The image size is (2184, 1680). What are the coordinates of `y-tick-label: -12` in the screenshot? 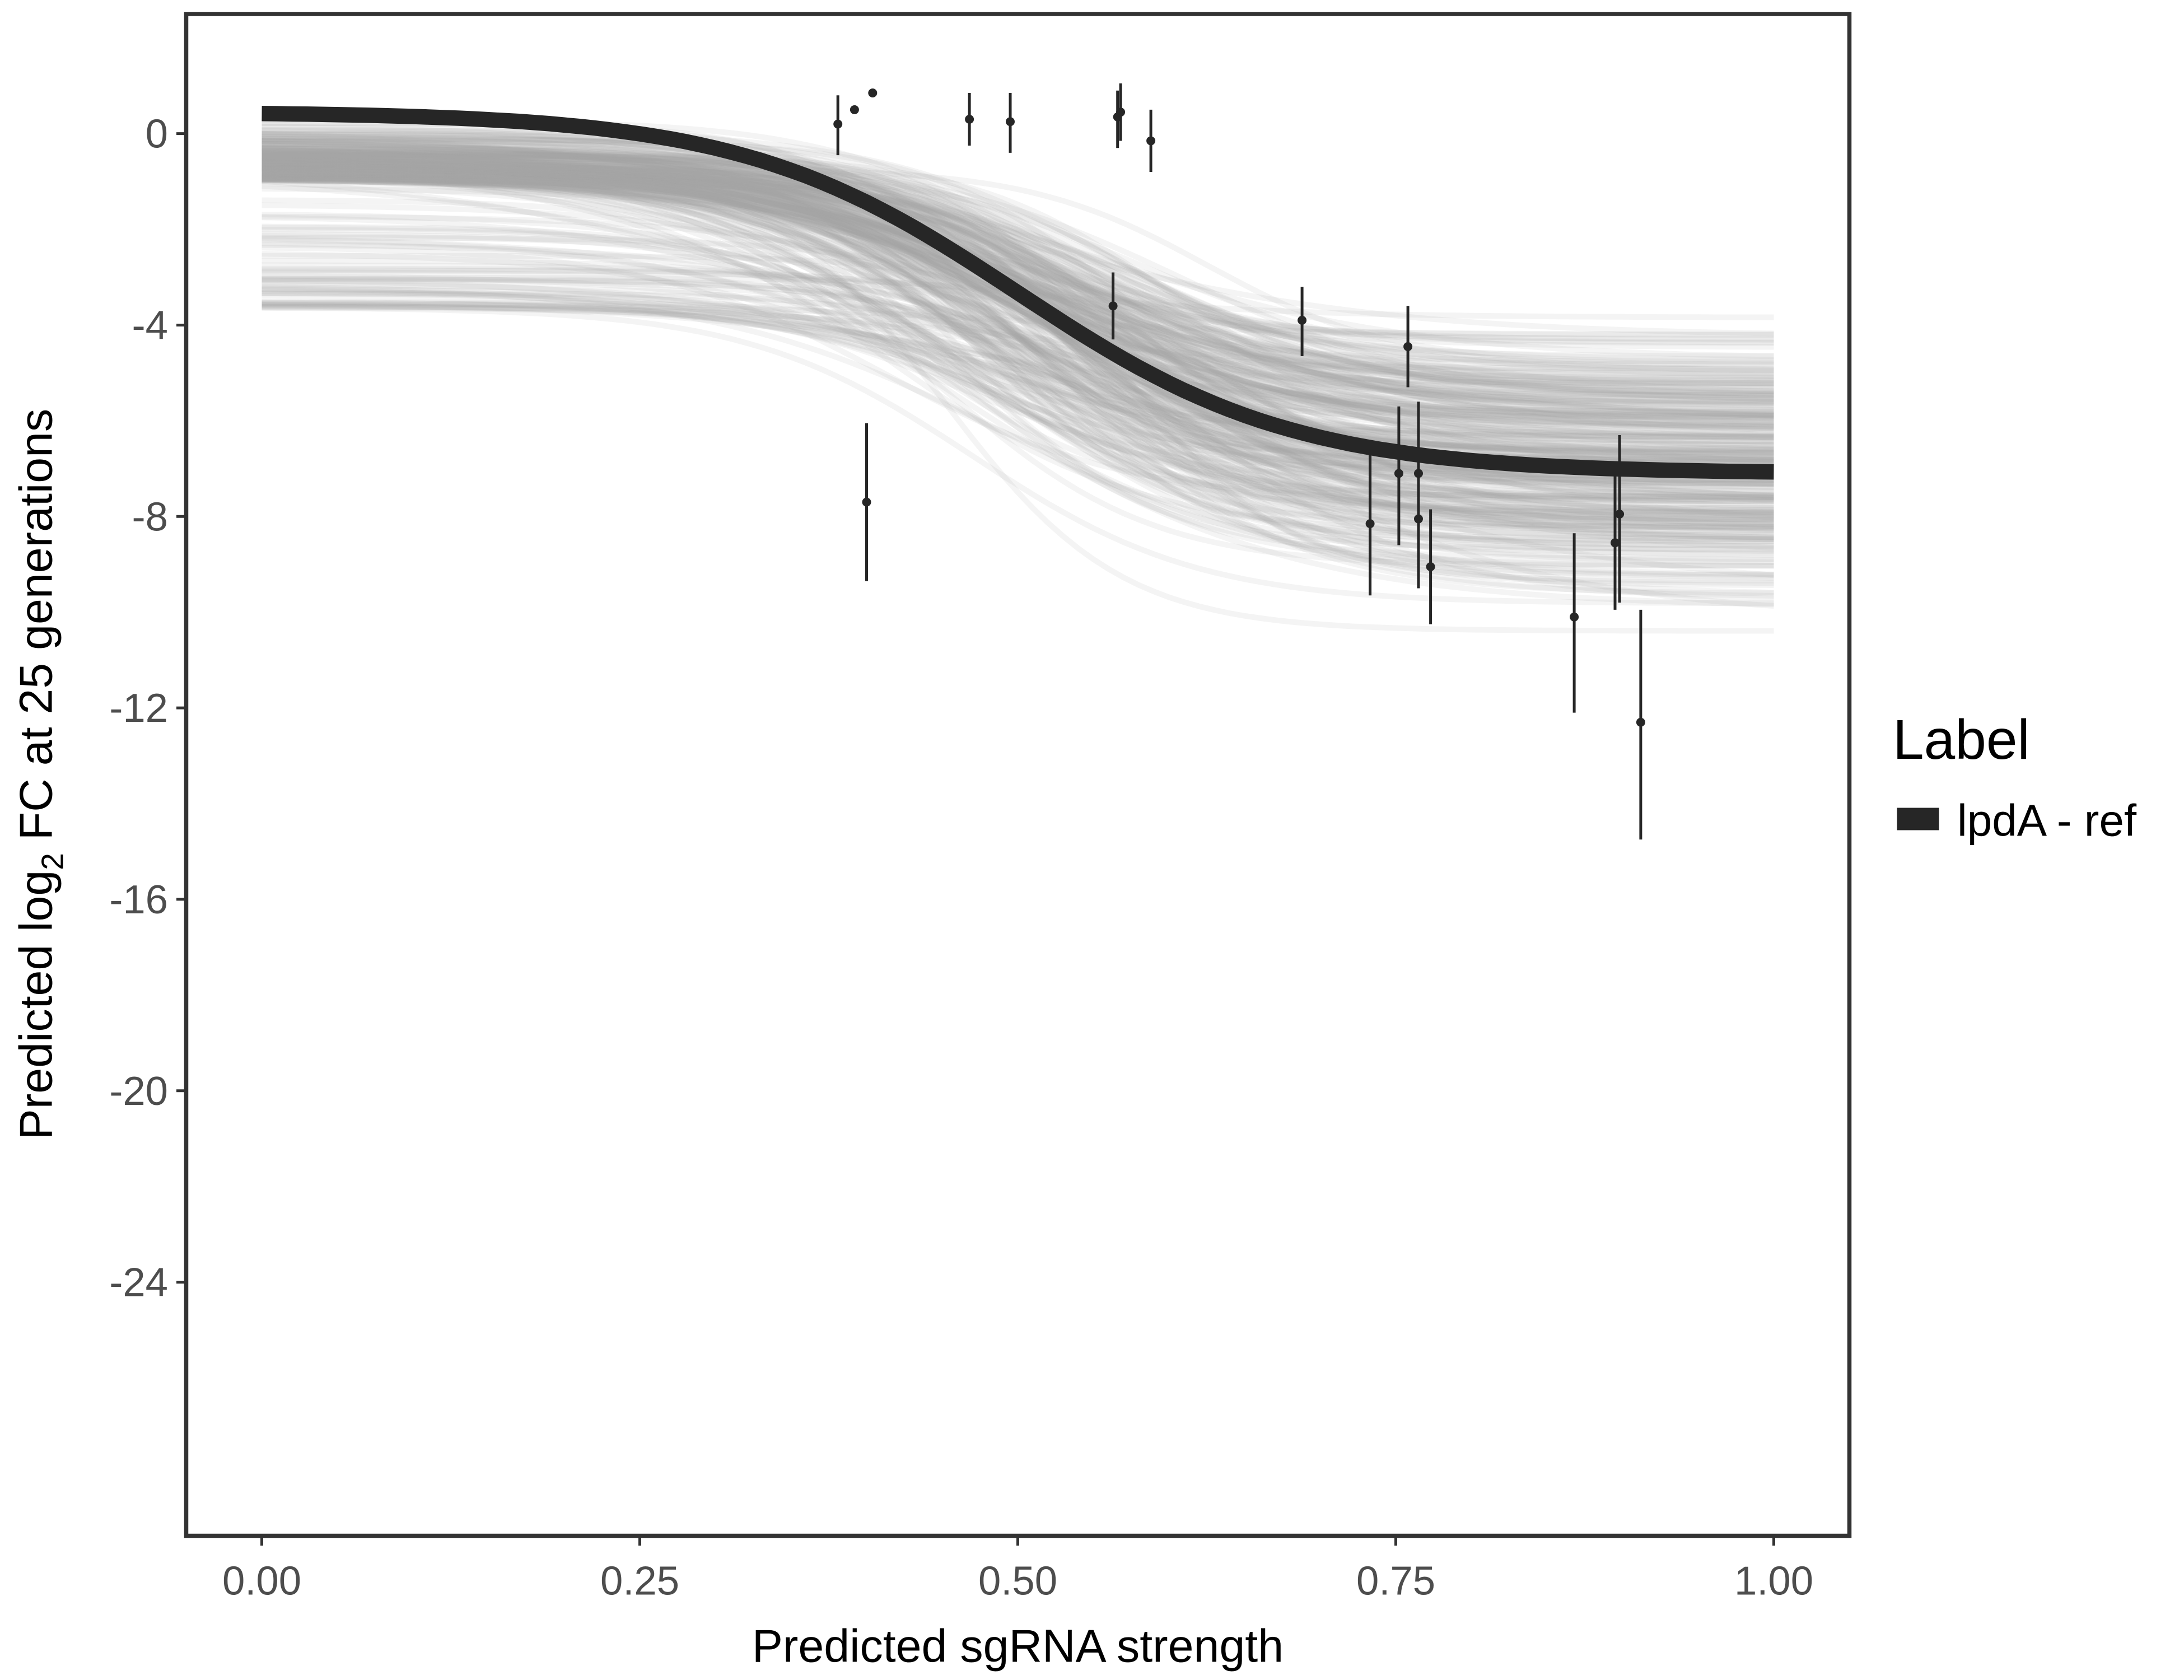 It's located at (139, 708).